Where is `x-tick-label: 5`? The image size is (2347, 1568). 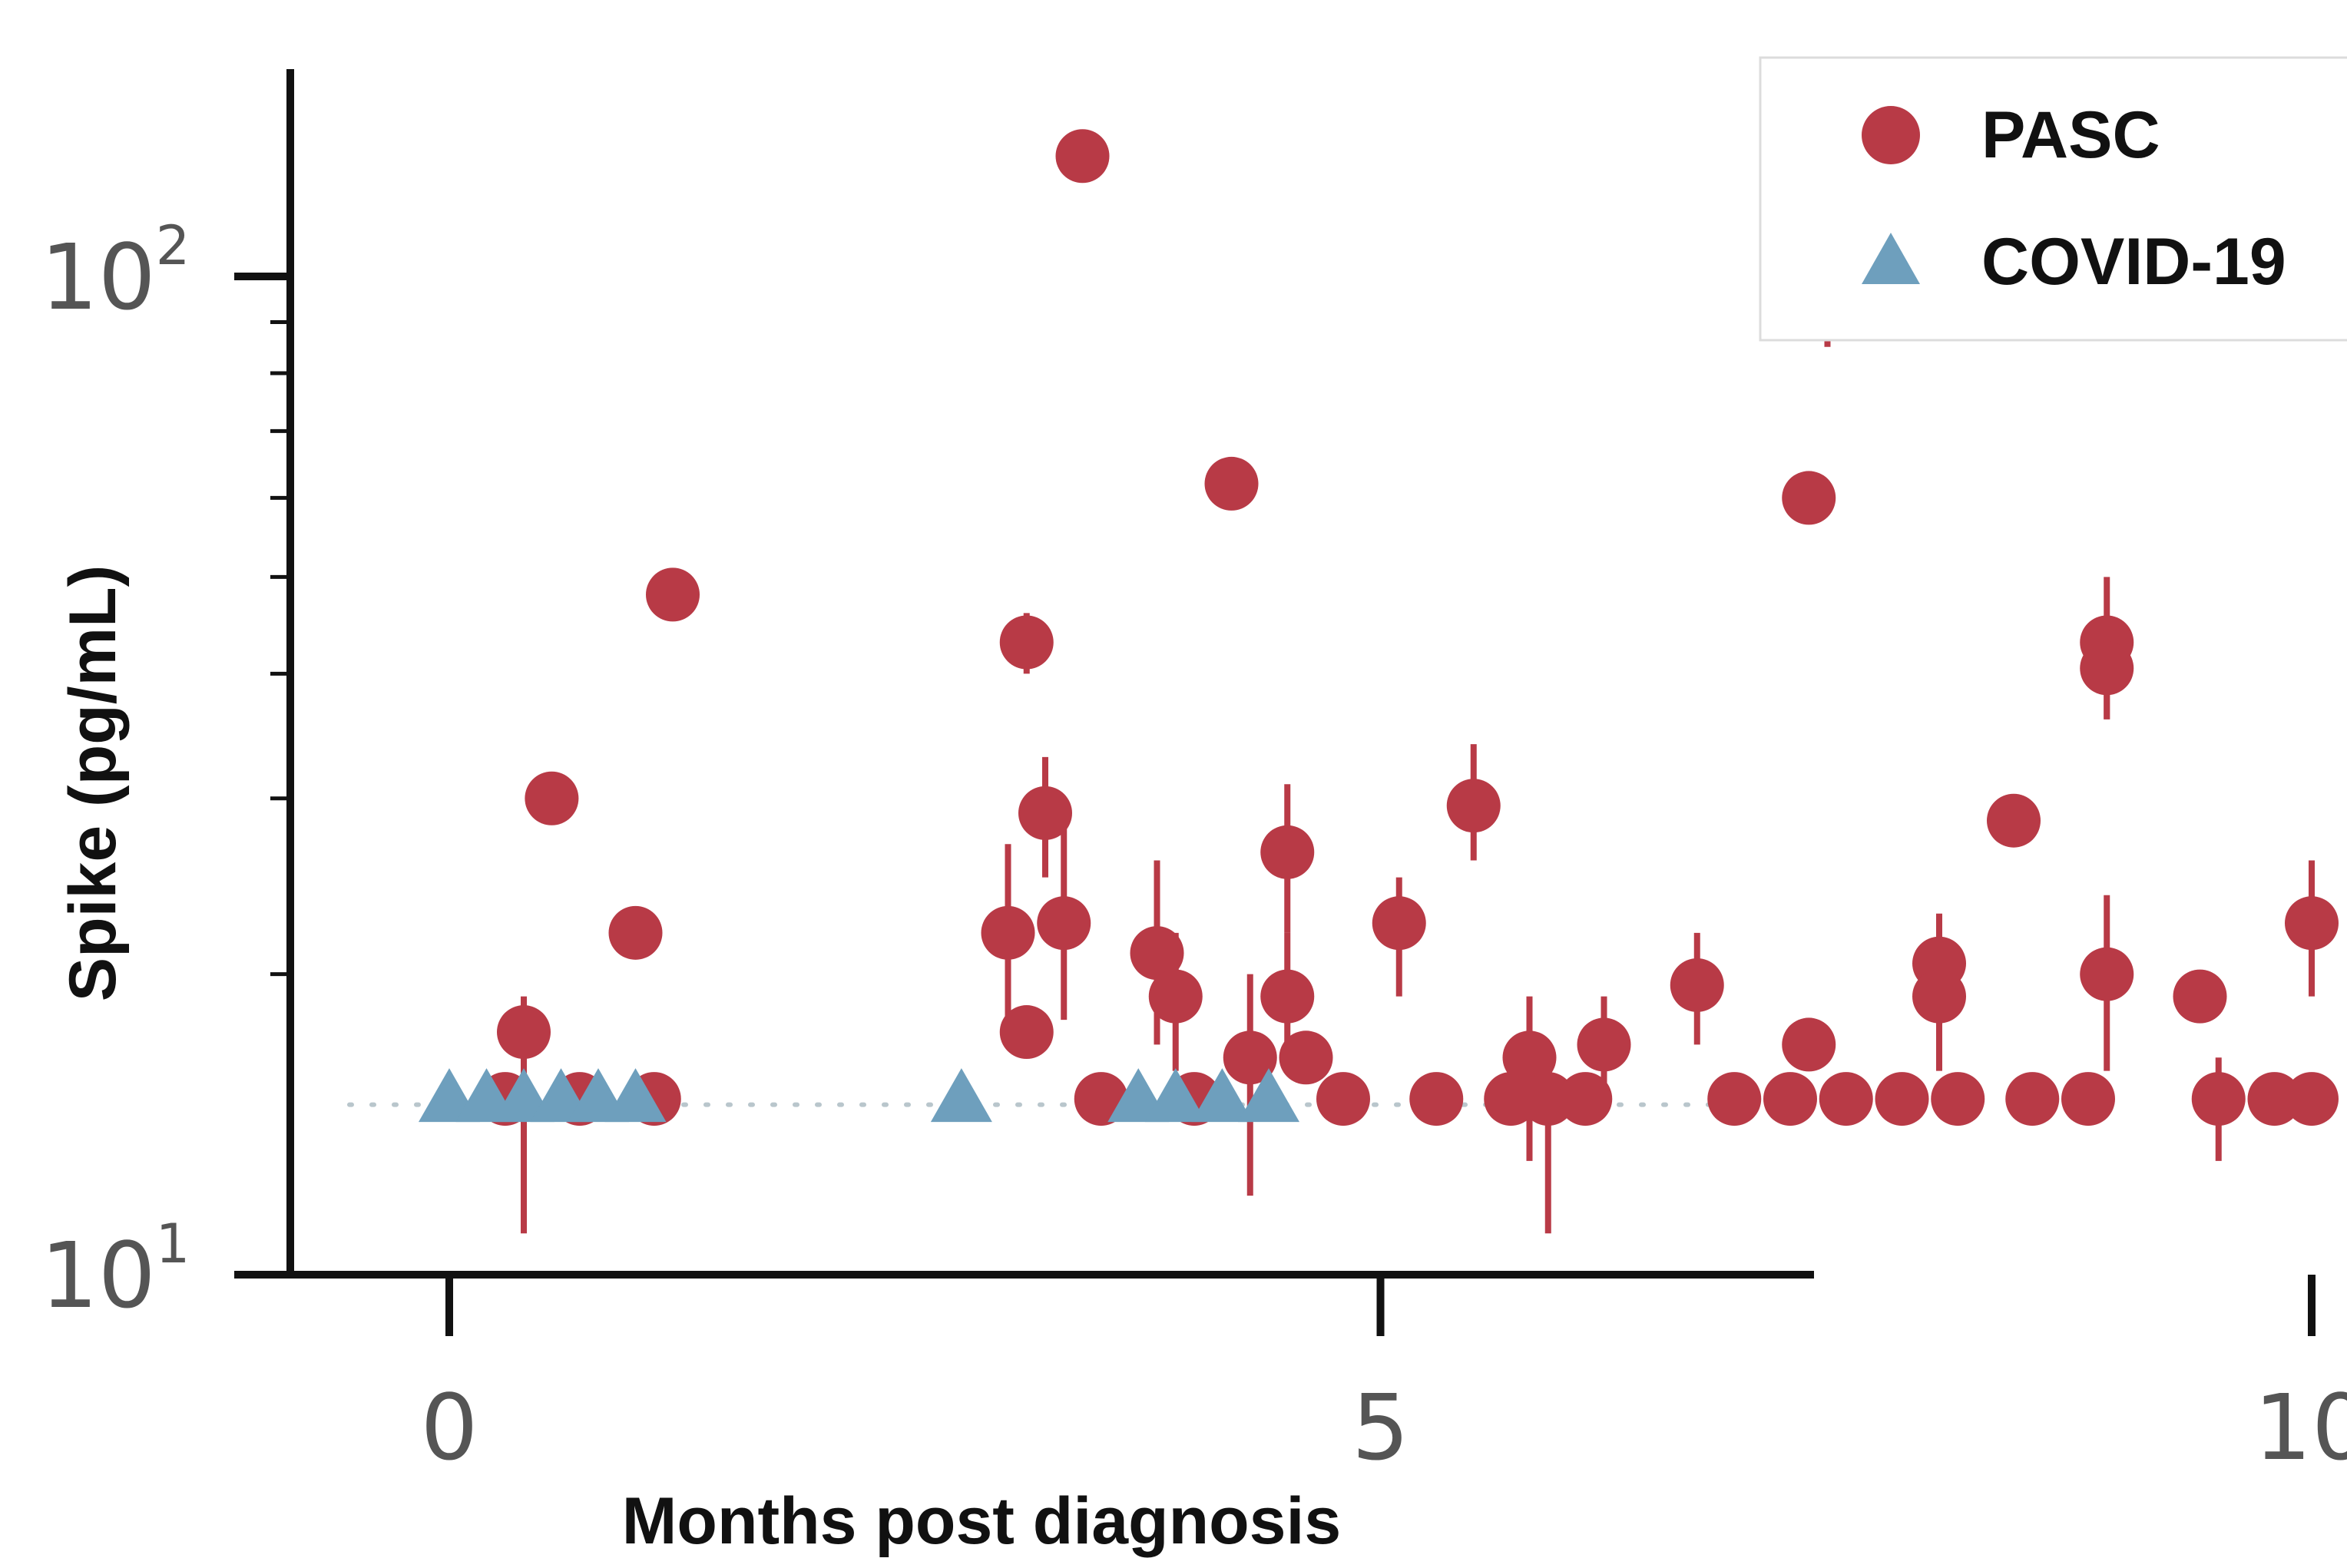 x-tick-label: 5 is located at coordinates (1380, 1427).